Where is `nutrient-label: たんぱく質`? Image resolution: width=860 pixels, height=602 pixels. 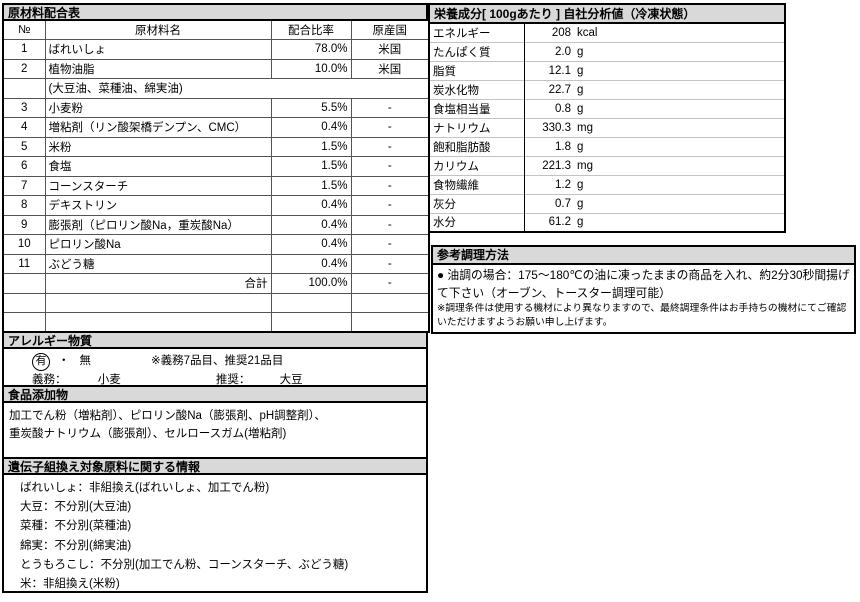
nutrient-label: たんぱく質 is located at coordinates (477, 51).